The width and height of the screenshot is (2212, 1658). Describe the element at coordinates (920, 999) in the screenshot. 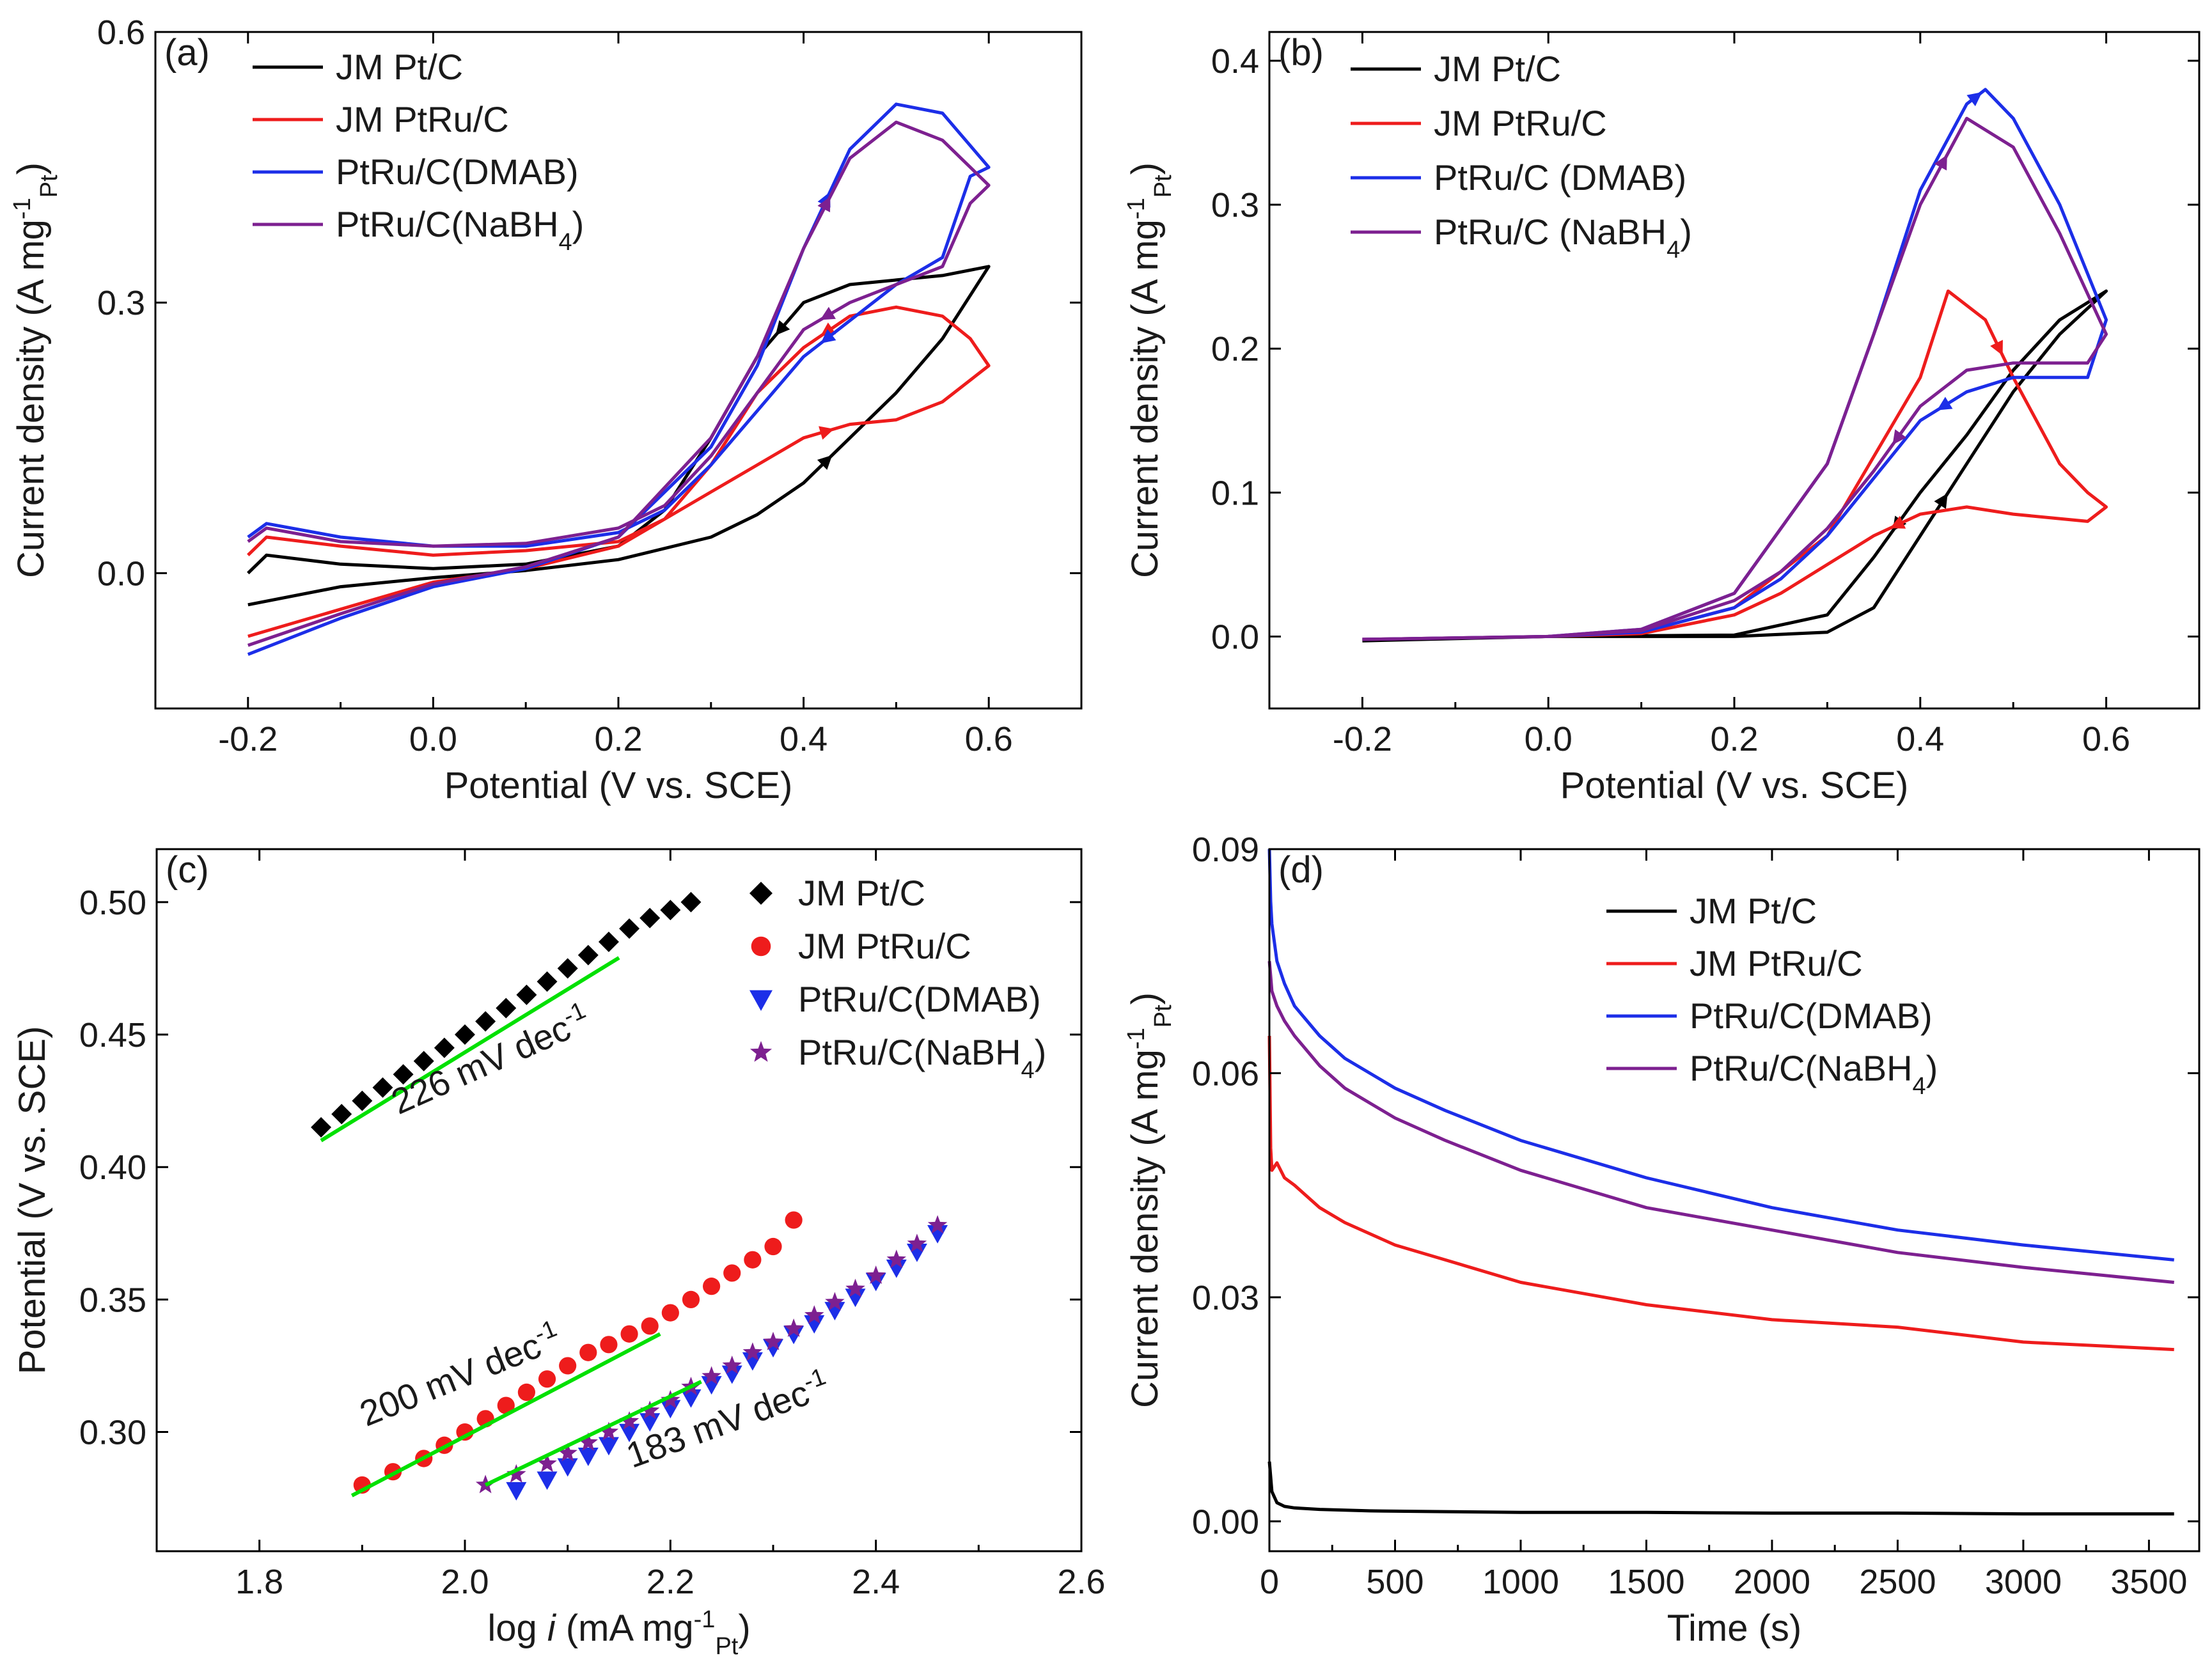

I see `label-main: PtRu/C(DMAB)` at that location.